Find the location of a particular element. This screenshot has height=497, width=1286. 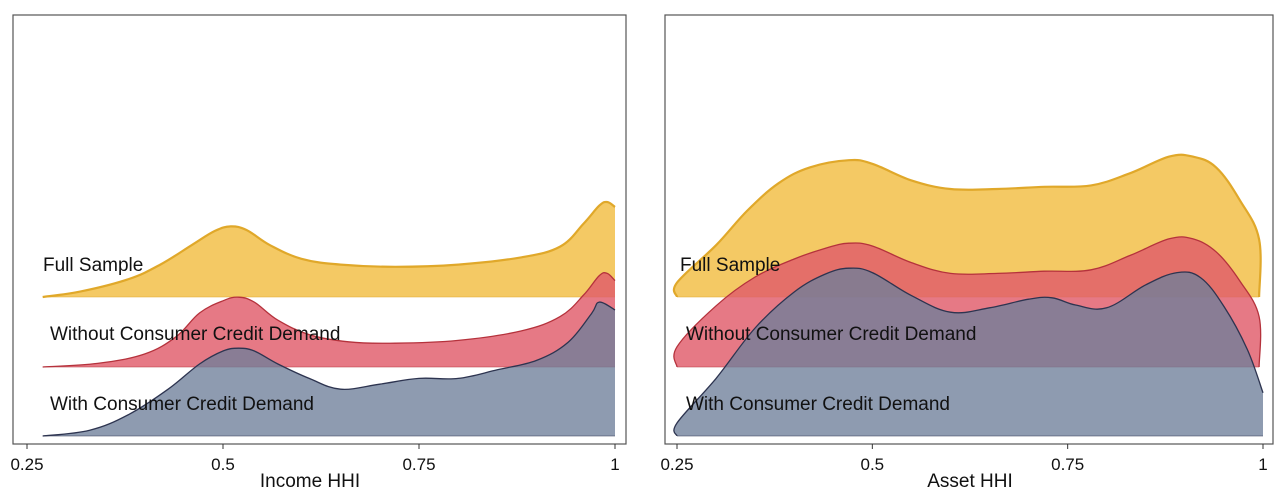

density-area-without-consumer-credit-demand is located at coordinates (328, 319).